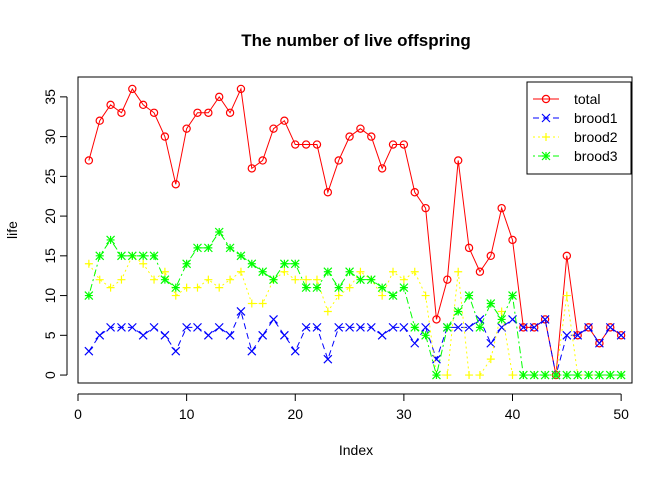  Describe the element at coordinates (295, 414) in the screenshot. I see `x-tick-label: 20` at that location.